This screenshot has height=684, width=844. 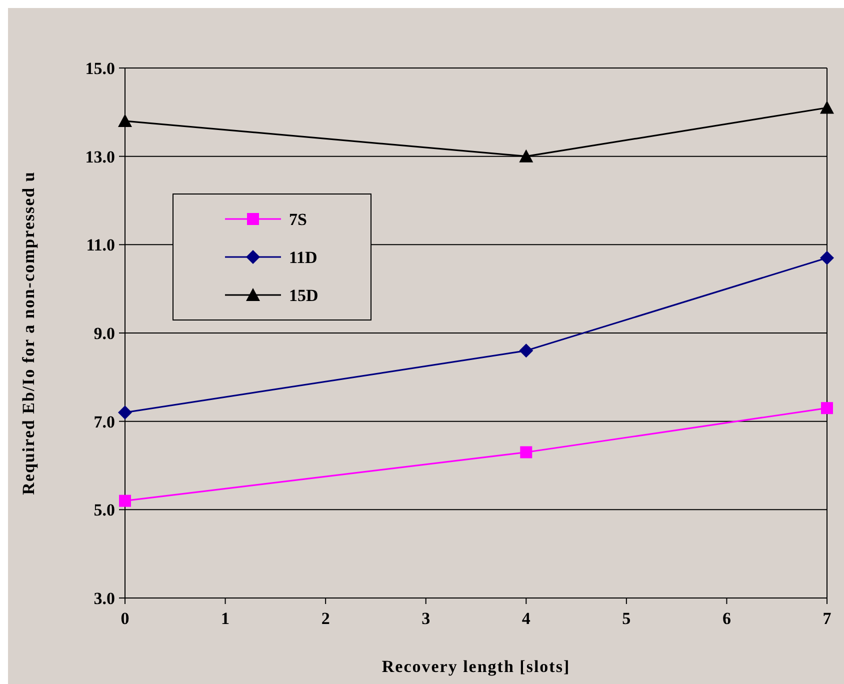 What do you see at coordinates (104, 333) in the screenshot?
I see `y-tick-label: 9.0` at bounding box center [104, 333].